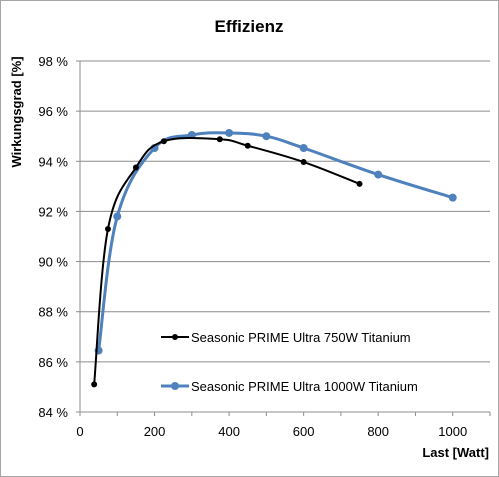  Describe the element at coordinates (175, 386) in the screenshot. I see `legend-marker-1000w` at that location.